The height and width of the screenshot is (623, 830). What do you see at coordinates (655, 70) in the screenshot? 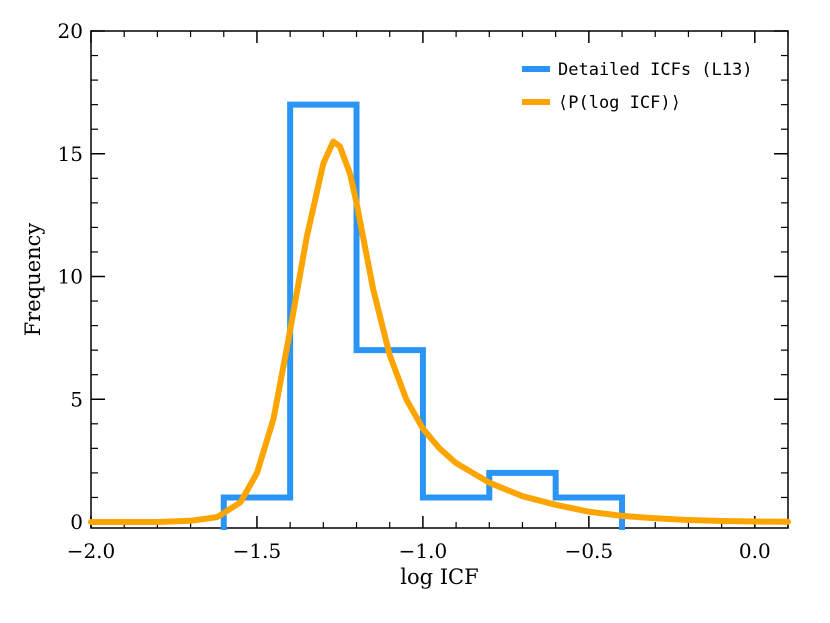
I see `legend-label-histogram: Detailed ICFs (L13)` at bounding box center [655, 70].